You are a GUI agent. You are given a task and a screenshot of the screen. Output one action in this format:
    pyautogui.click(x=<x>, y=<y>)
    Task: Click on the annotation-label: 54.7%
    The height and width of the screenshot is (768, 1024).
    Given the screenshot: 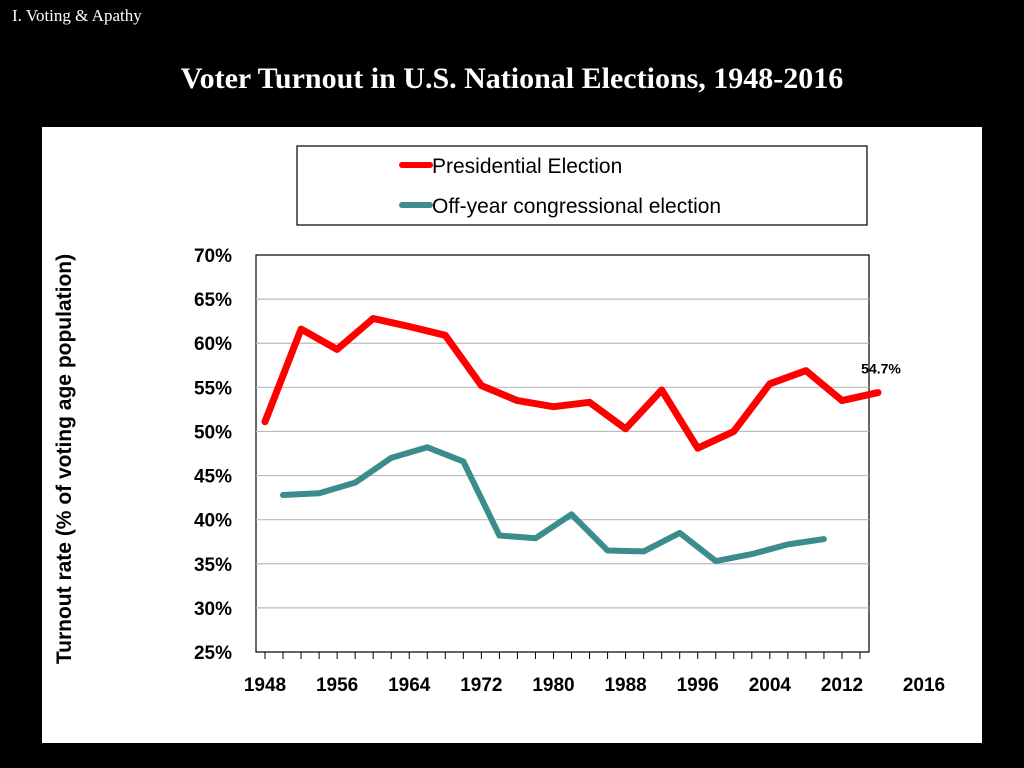 What is the action you would take?
    pyautogui.click(x=881, y=369)
    